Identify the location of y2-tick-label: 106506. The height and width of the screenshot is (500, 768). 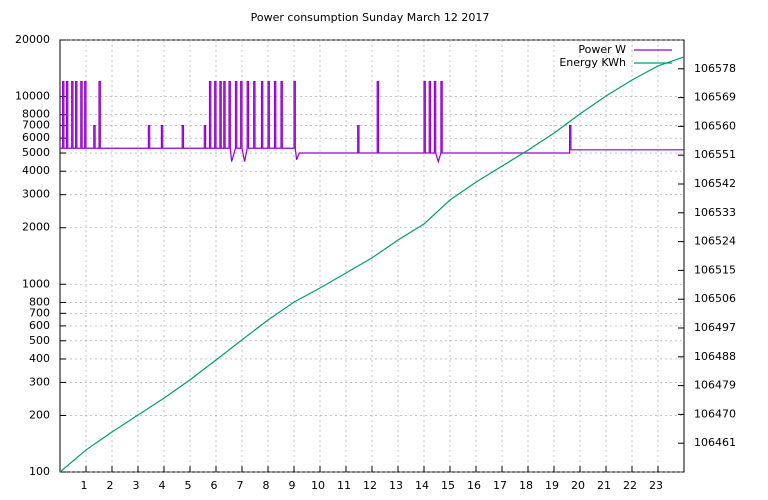
(715, 298).